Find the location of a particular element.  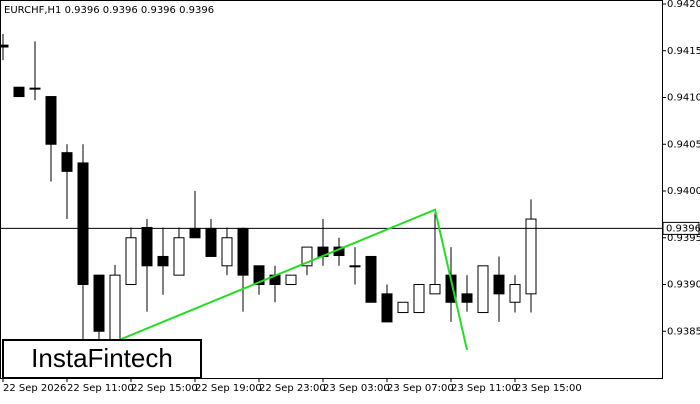

y-tick-label: 0.9405 is located at coordinates (683, 144).